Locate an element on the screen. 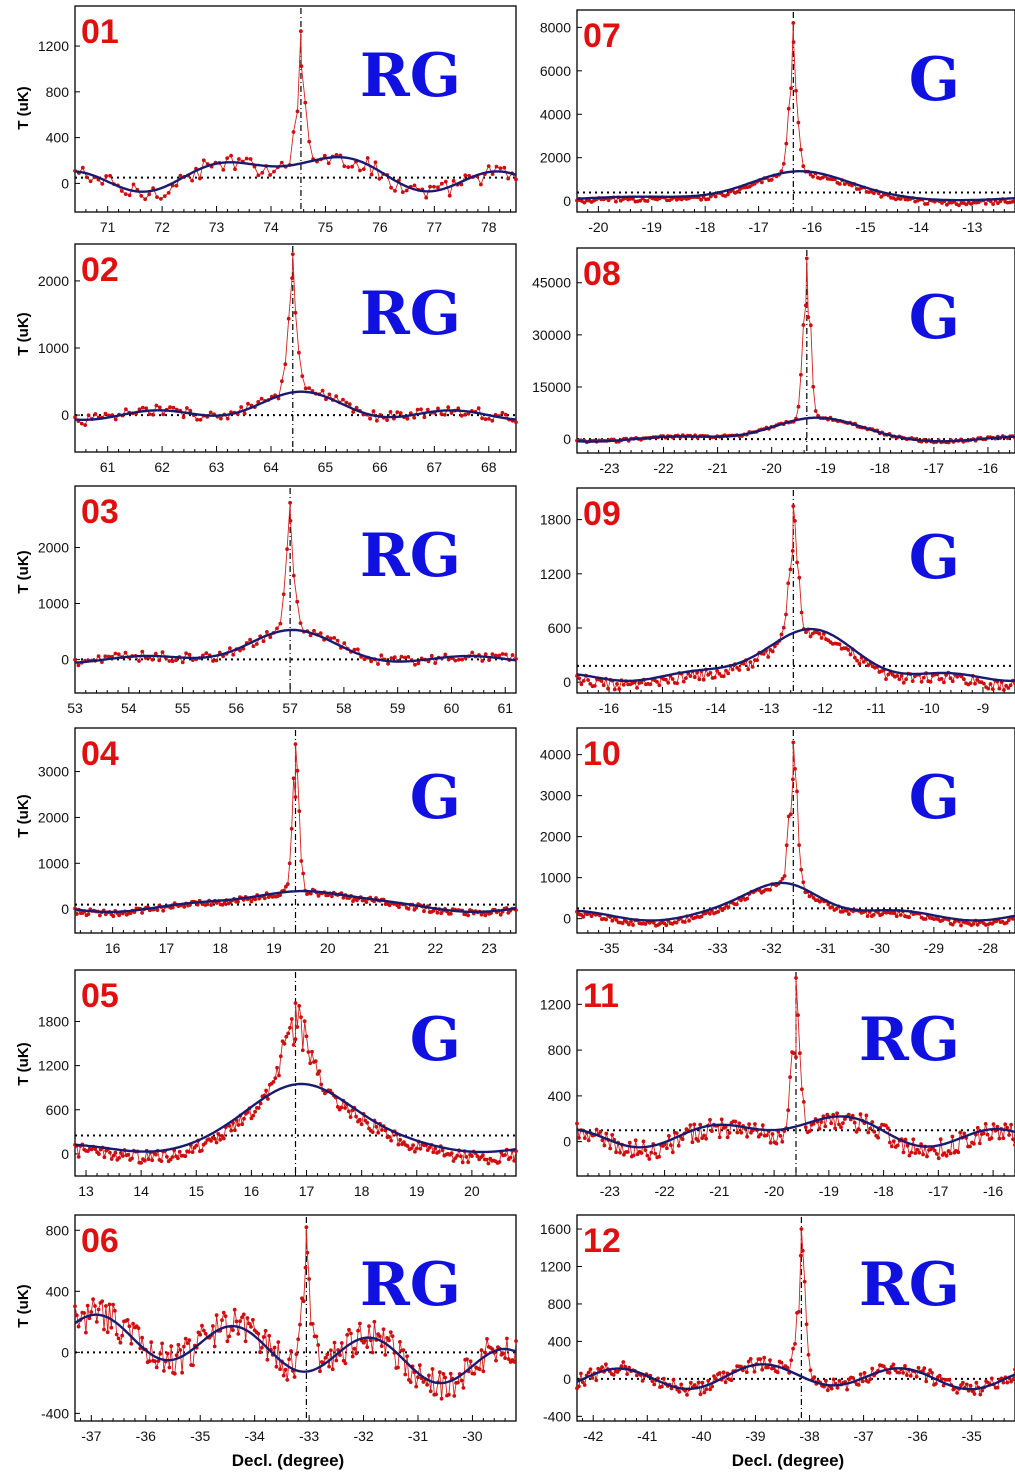  x-tick-label-07: -17 is located at coordinates (758, 227).